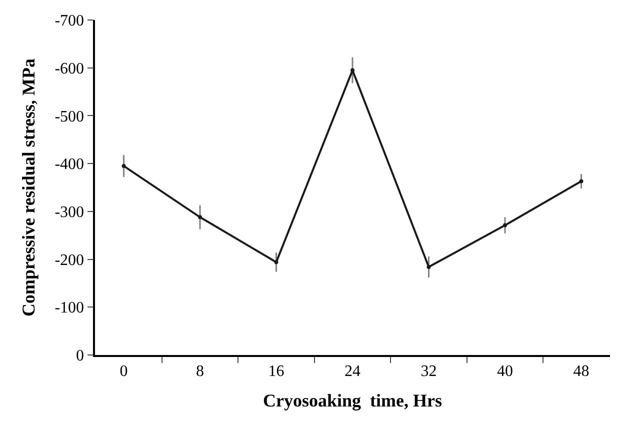 This screenshot has height=425, width=625. What do you see at coordinates (69, 21) in the screenshot?
I see `y-tick-label: -700` at bounding box center [69, 21].